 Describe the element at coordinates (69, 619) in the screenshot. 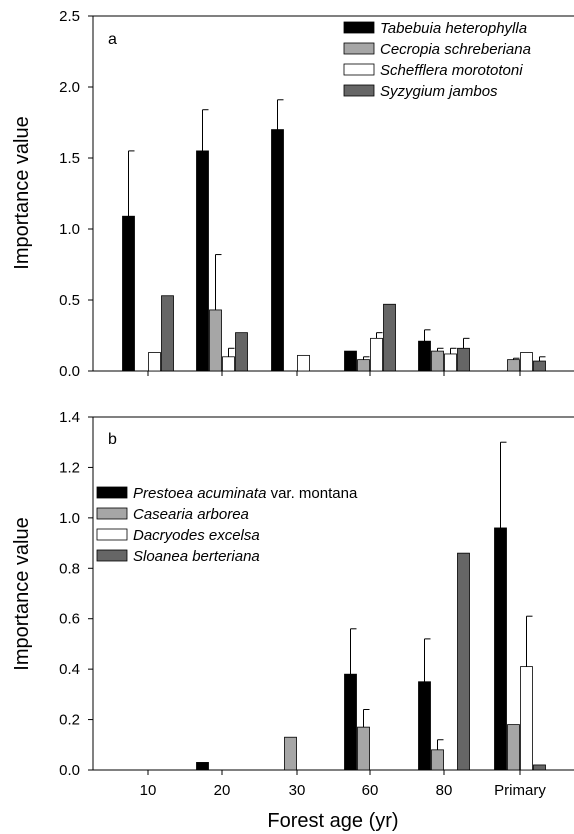

I see `panel-b-y-tick-label: 0.6` at that location.